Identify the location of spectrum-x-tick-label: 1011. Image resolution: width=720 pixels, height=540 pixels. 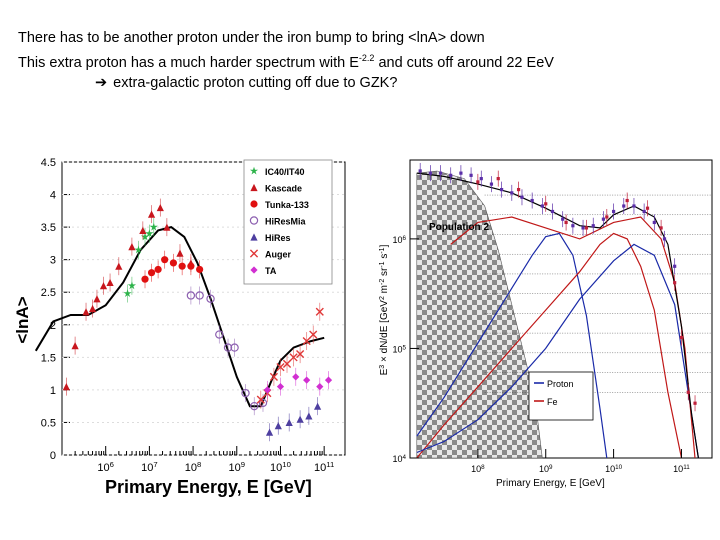
(681, 469).